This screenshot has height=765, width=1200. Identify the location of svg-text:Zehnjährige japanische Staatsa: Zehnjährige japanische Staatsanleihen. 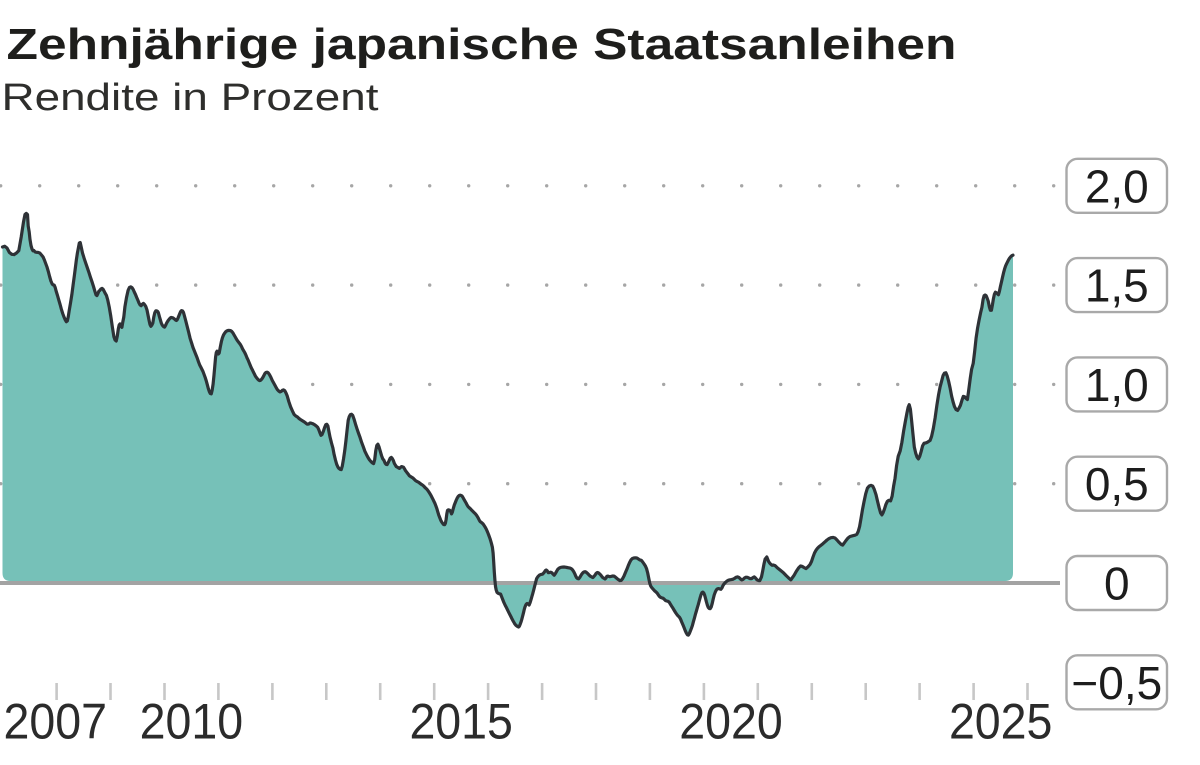
(482, 44).